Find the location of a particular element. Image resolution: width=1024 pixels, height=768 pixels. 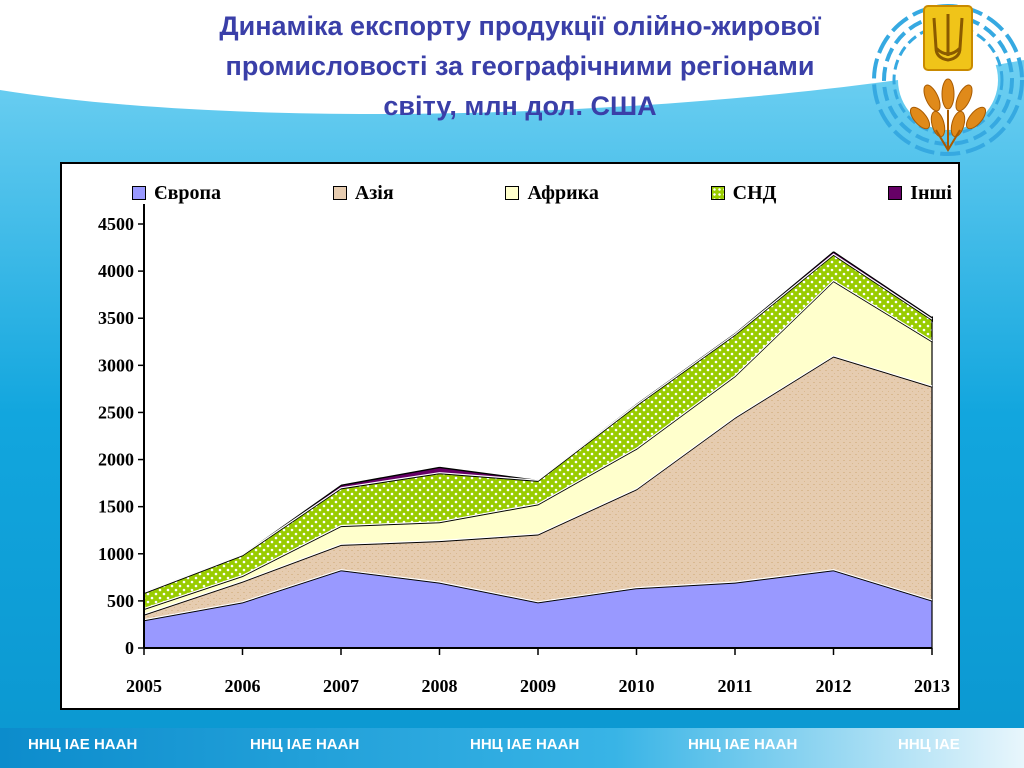

y-tick-label: 4000 is located at coordinates (116, 271).